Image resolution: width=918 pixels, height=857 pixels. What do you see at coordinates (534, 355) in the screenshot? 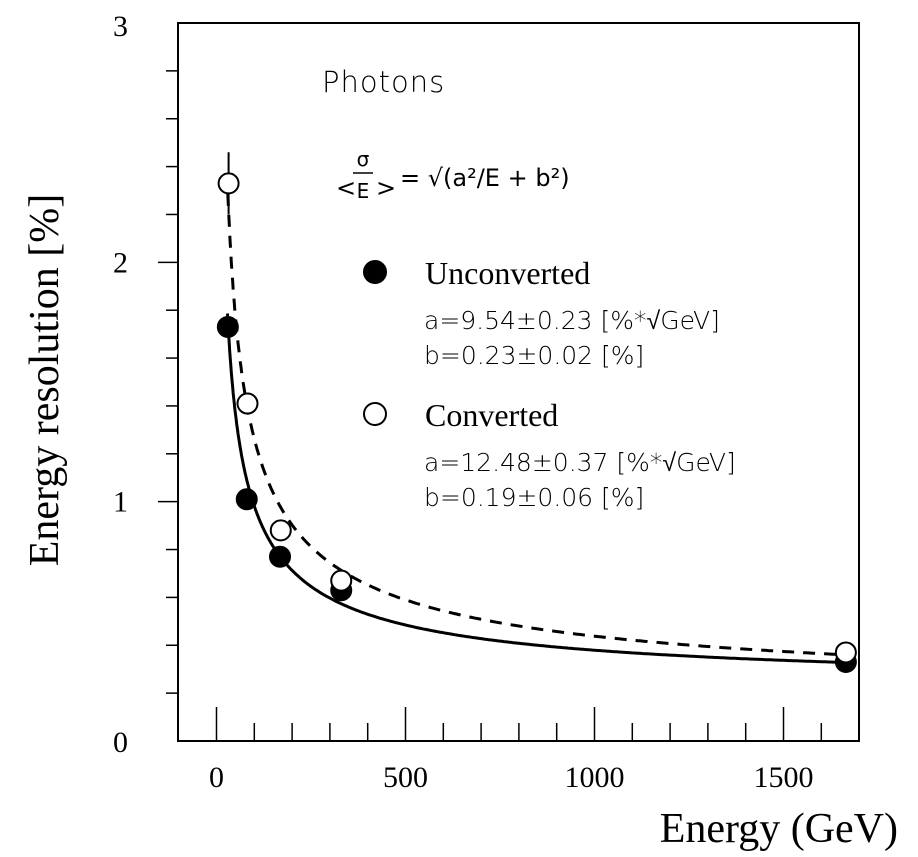
I see `legend-fit-b-unconverted: b=0.23±0.02 [%]` at bounding box center [534, 355].